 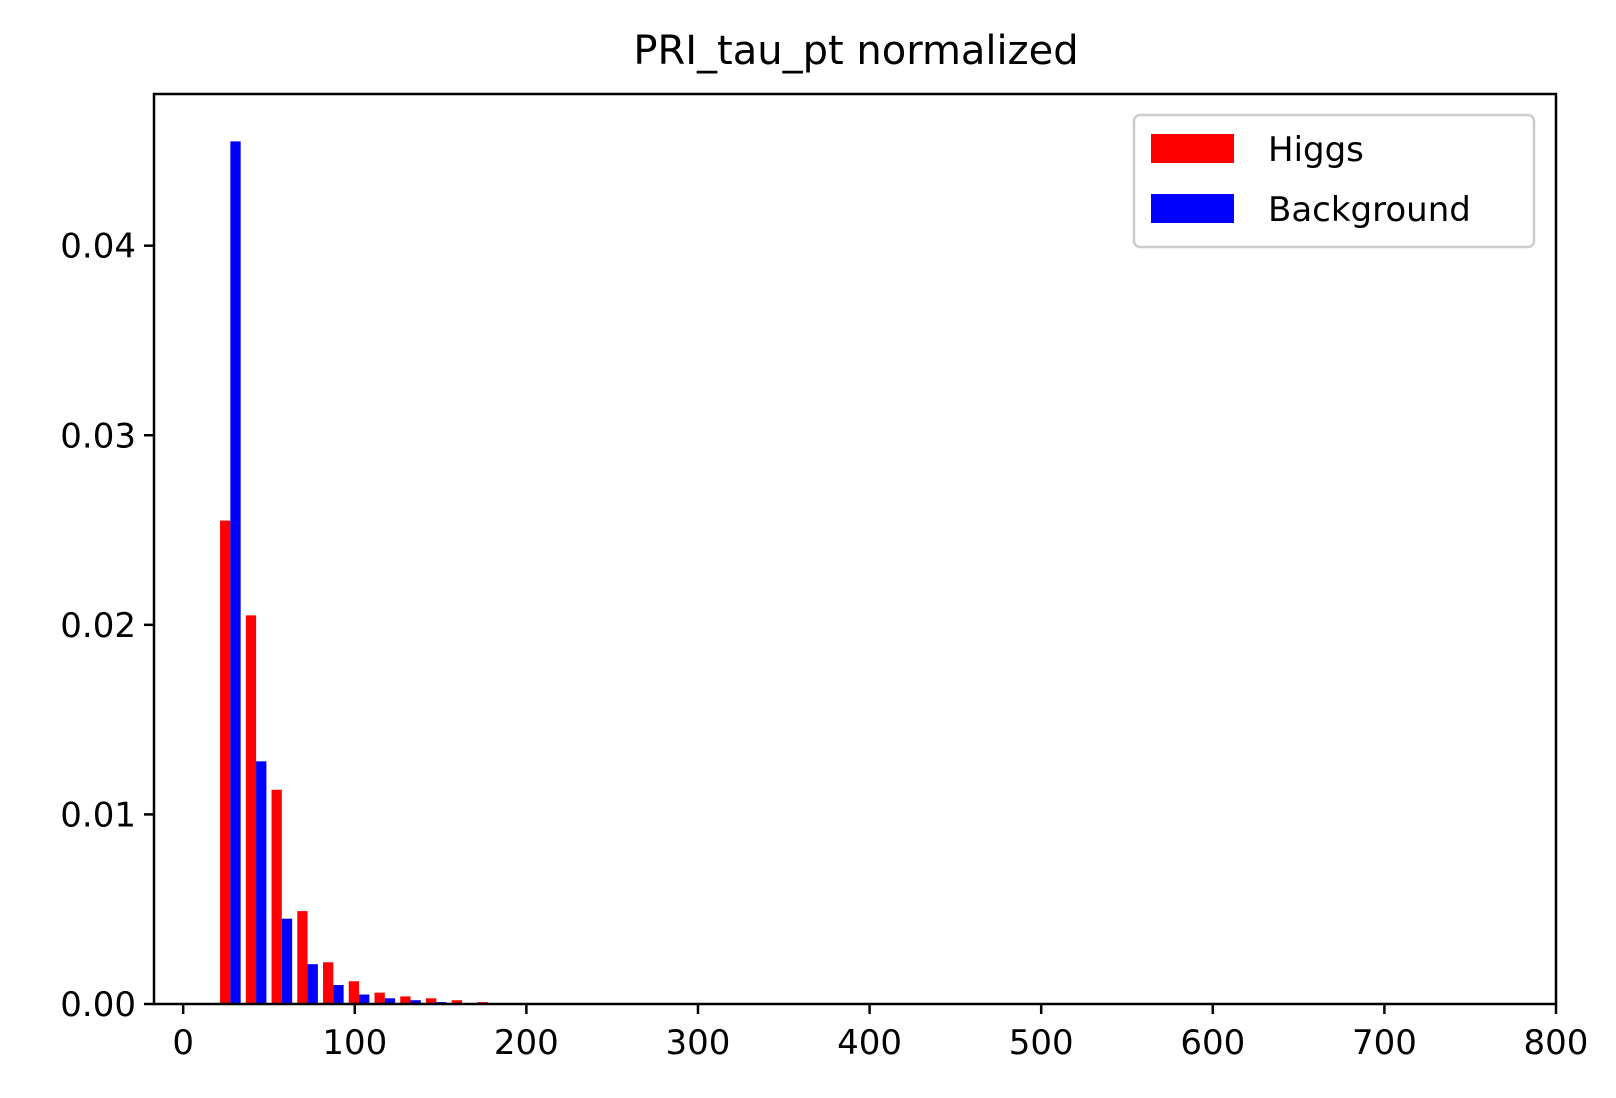 What do you see at coordinates (869, 1043) in the screenshot?
I see `x-tick-label: 400` at bounding box center [869, 1043].